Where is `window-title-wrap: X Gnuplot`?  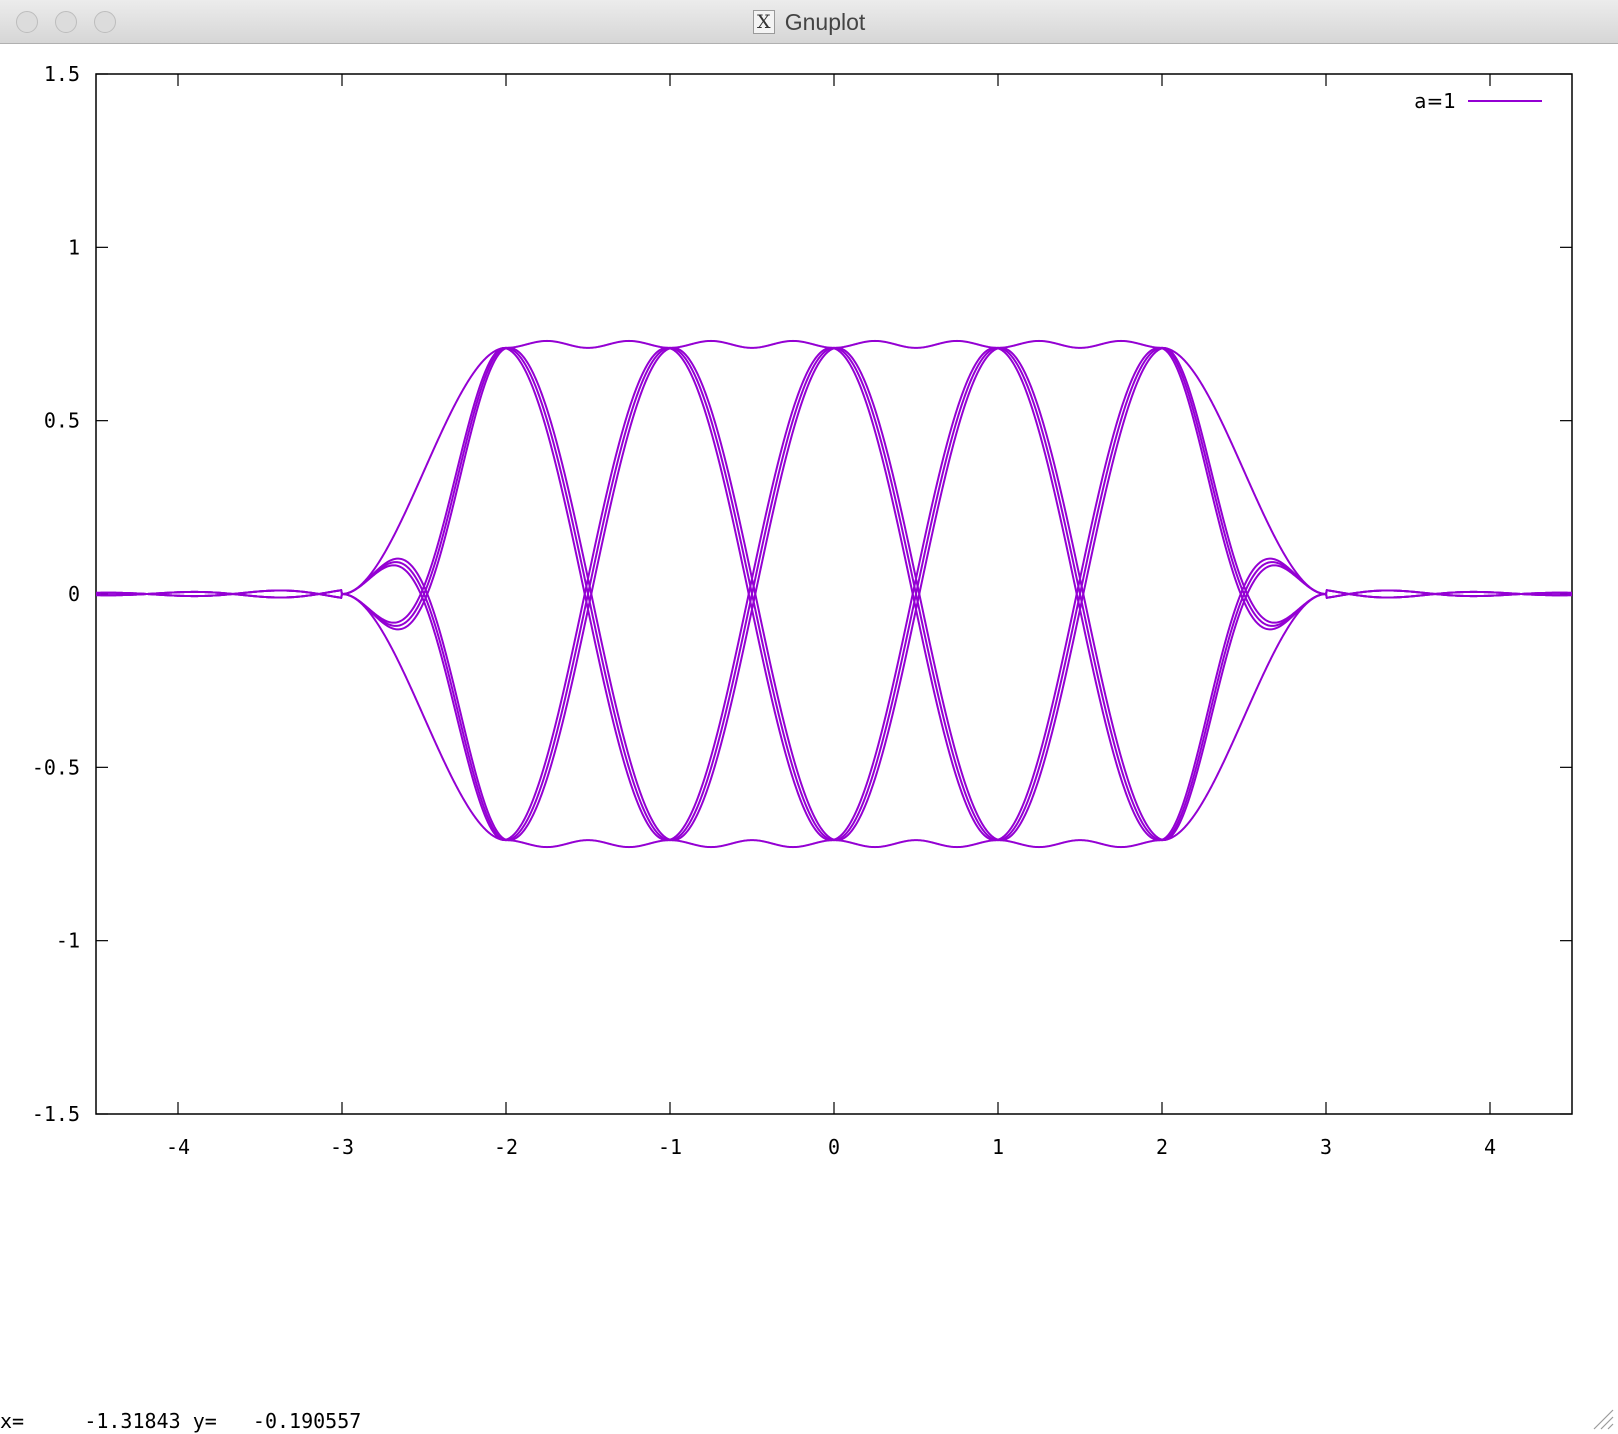 window-title-wrap: X Gnuplot is located at coordinates (809, 22).